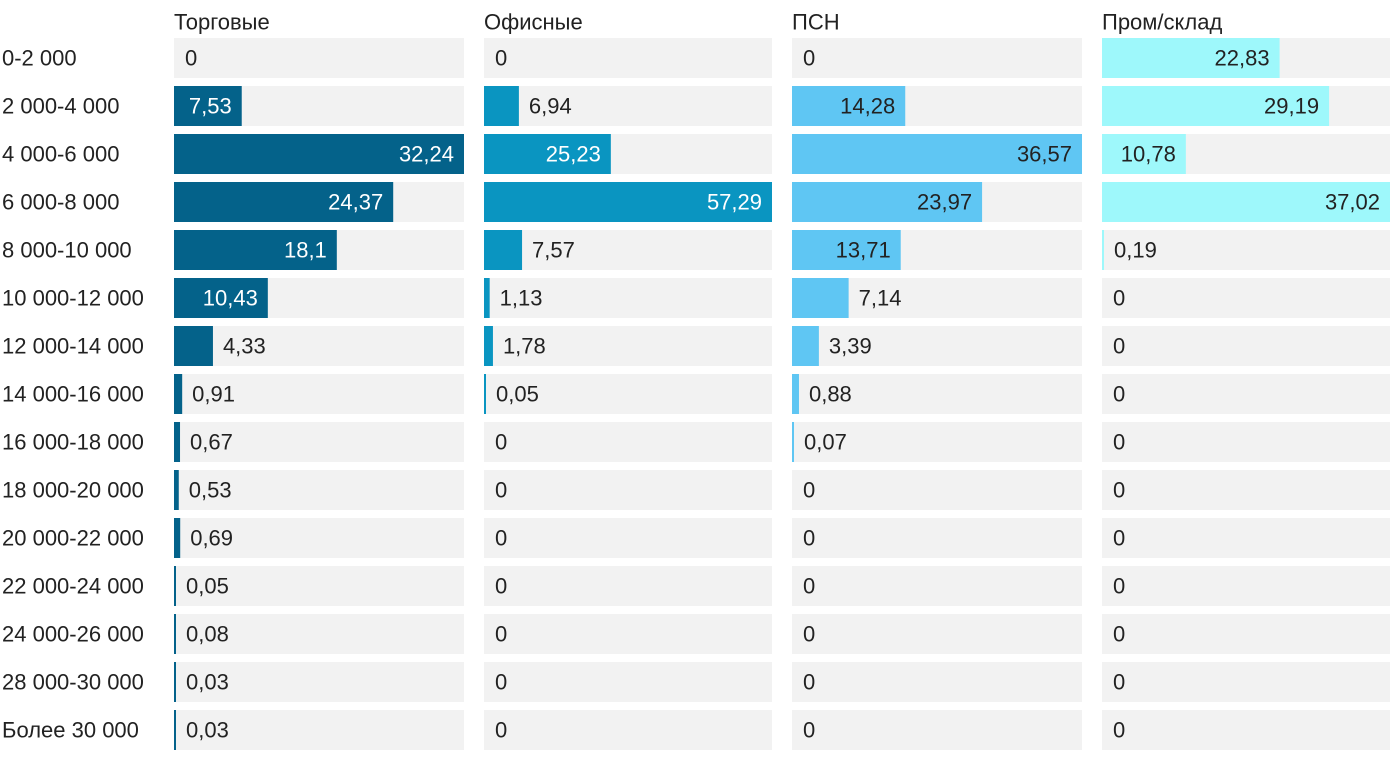  Describe the element at coordinates (207, 682) in the screenshot. I see `data-label: 0,03` at that location.